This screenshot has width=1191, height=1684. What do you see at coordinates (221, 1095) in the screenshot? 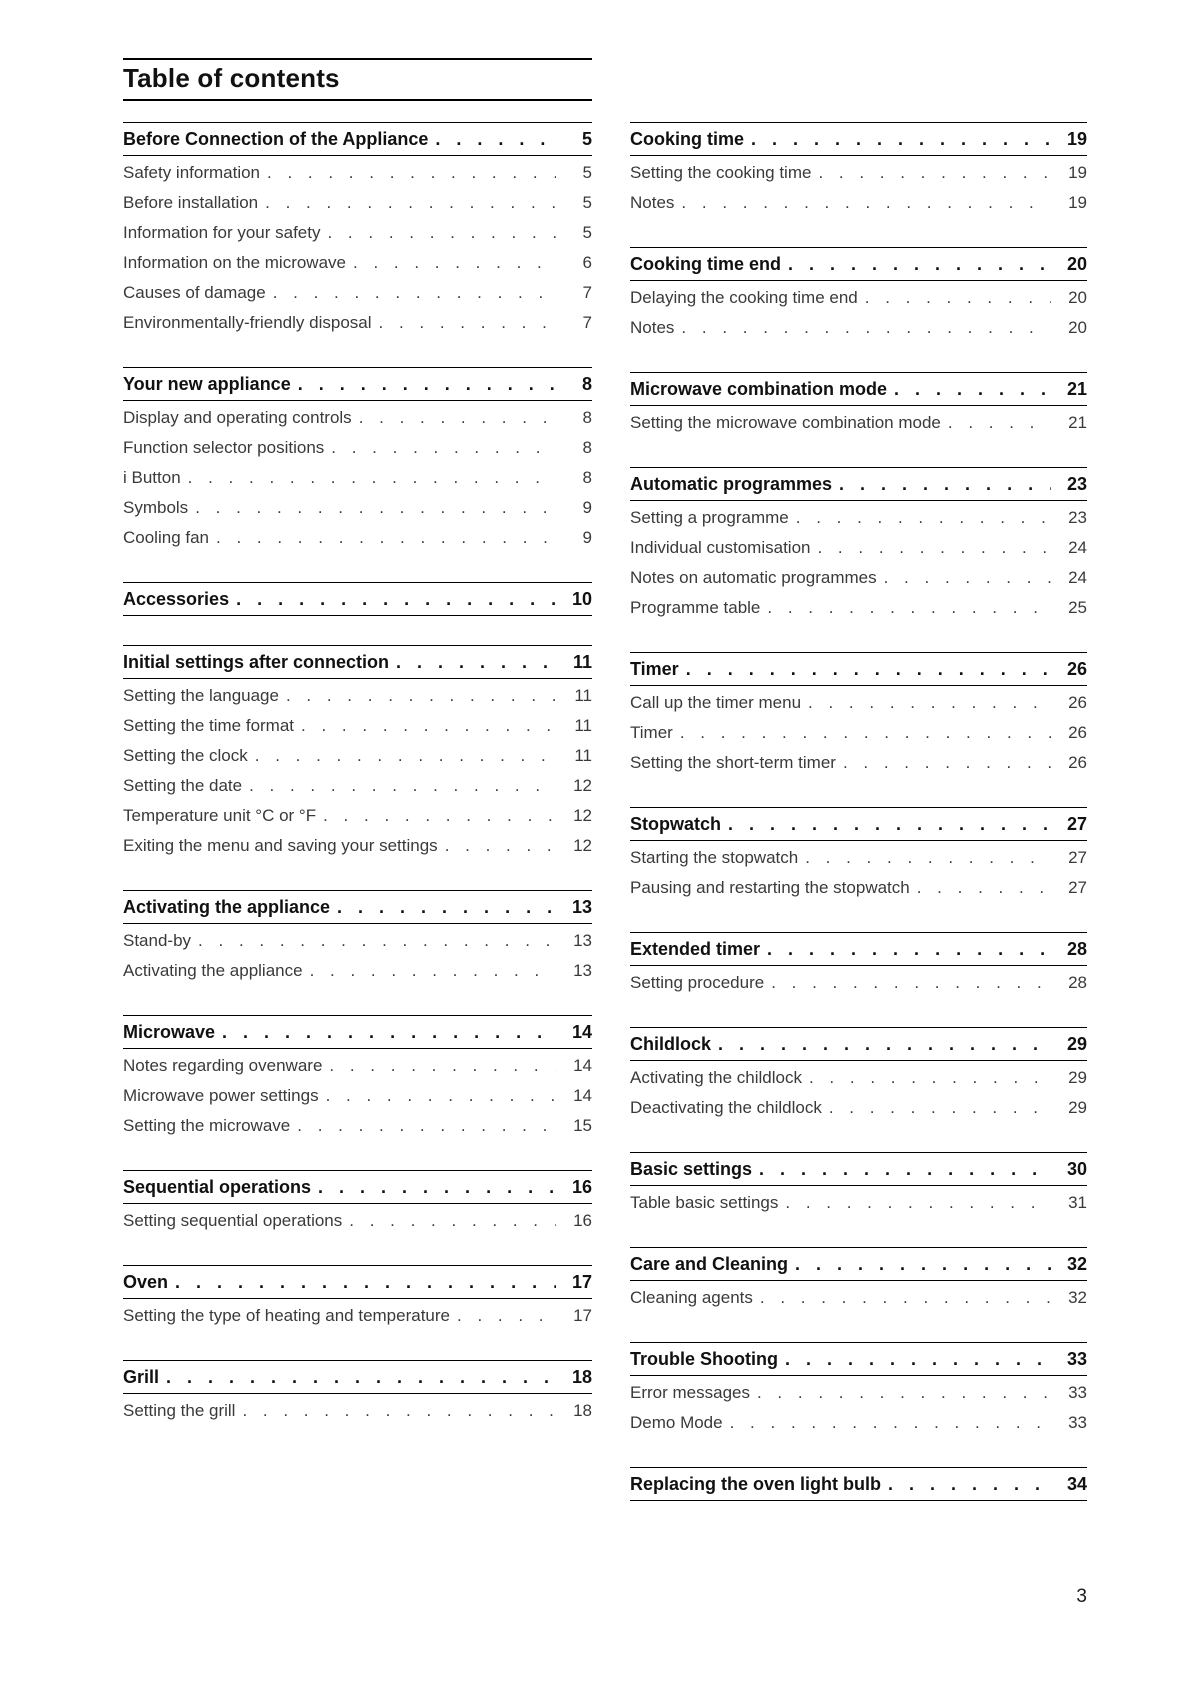
I see `toc-entry-label: Microwave power settings` at bounding box center [221, 1095].